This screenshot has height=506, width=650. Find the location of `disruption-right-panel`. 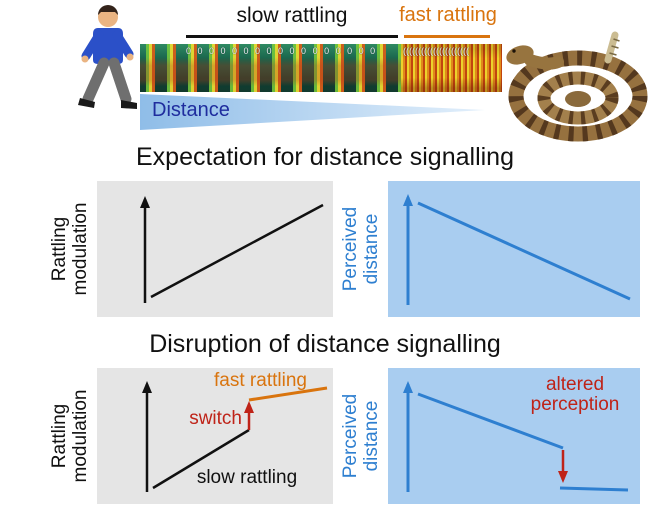

disruption-right-panel is located at coordinates (514, 436).